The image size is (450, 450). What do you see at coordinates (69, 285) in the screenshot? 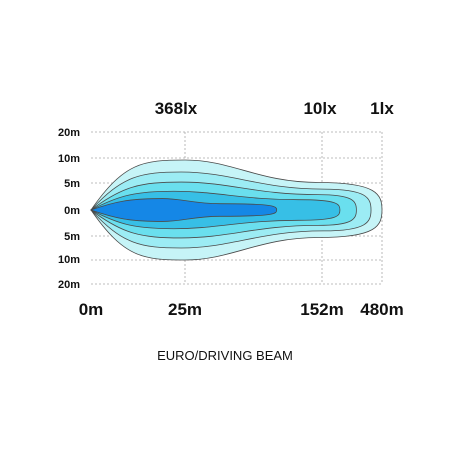
I see `y-tick-20m-bottom: 20m` at bounding box center [69, 285].